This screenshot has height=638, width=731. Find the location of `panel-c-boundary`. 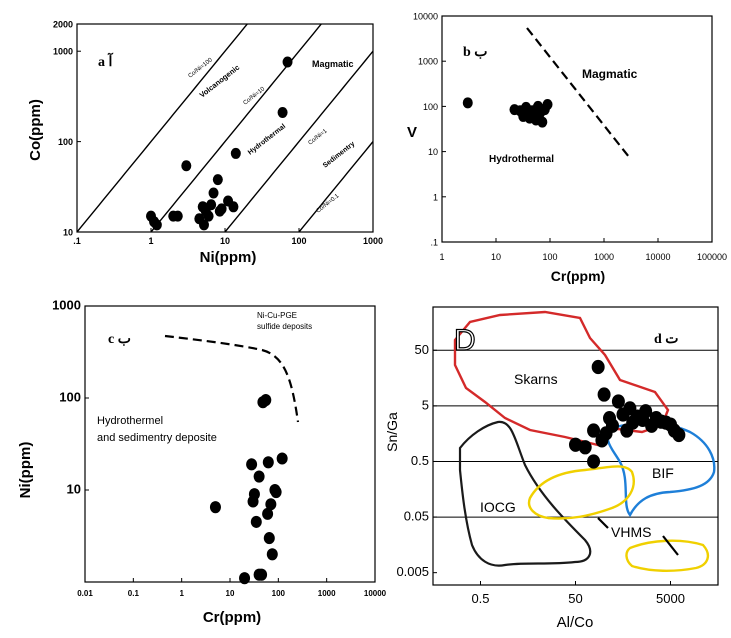

panel-c-boundary is located at coordinates (232, 378).